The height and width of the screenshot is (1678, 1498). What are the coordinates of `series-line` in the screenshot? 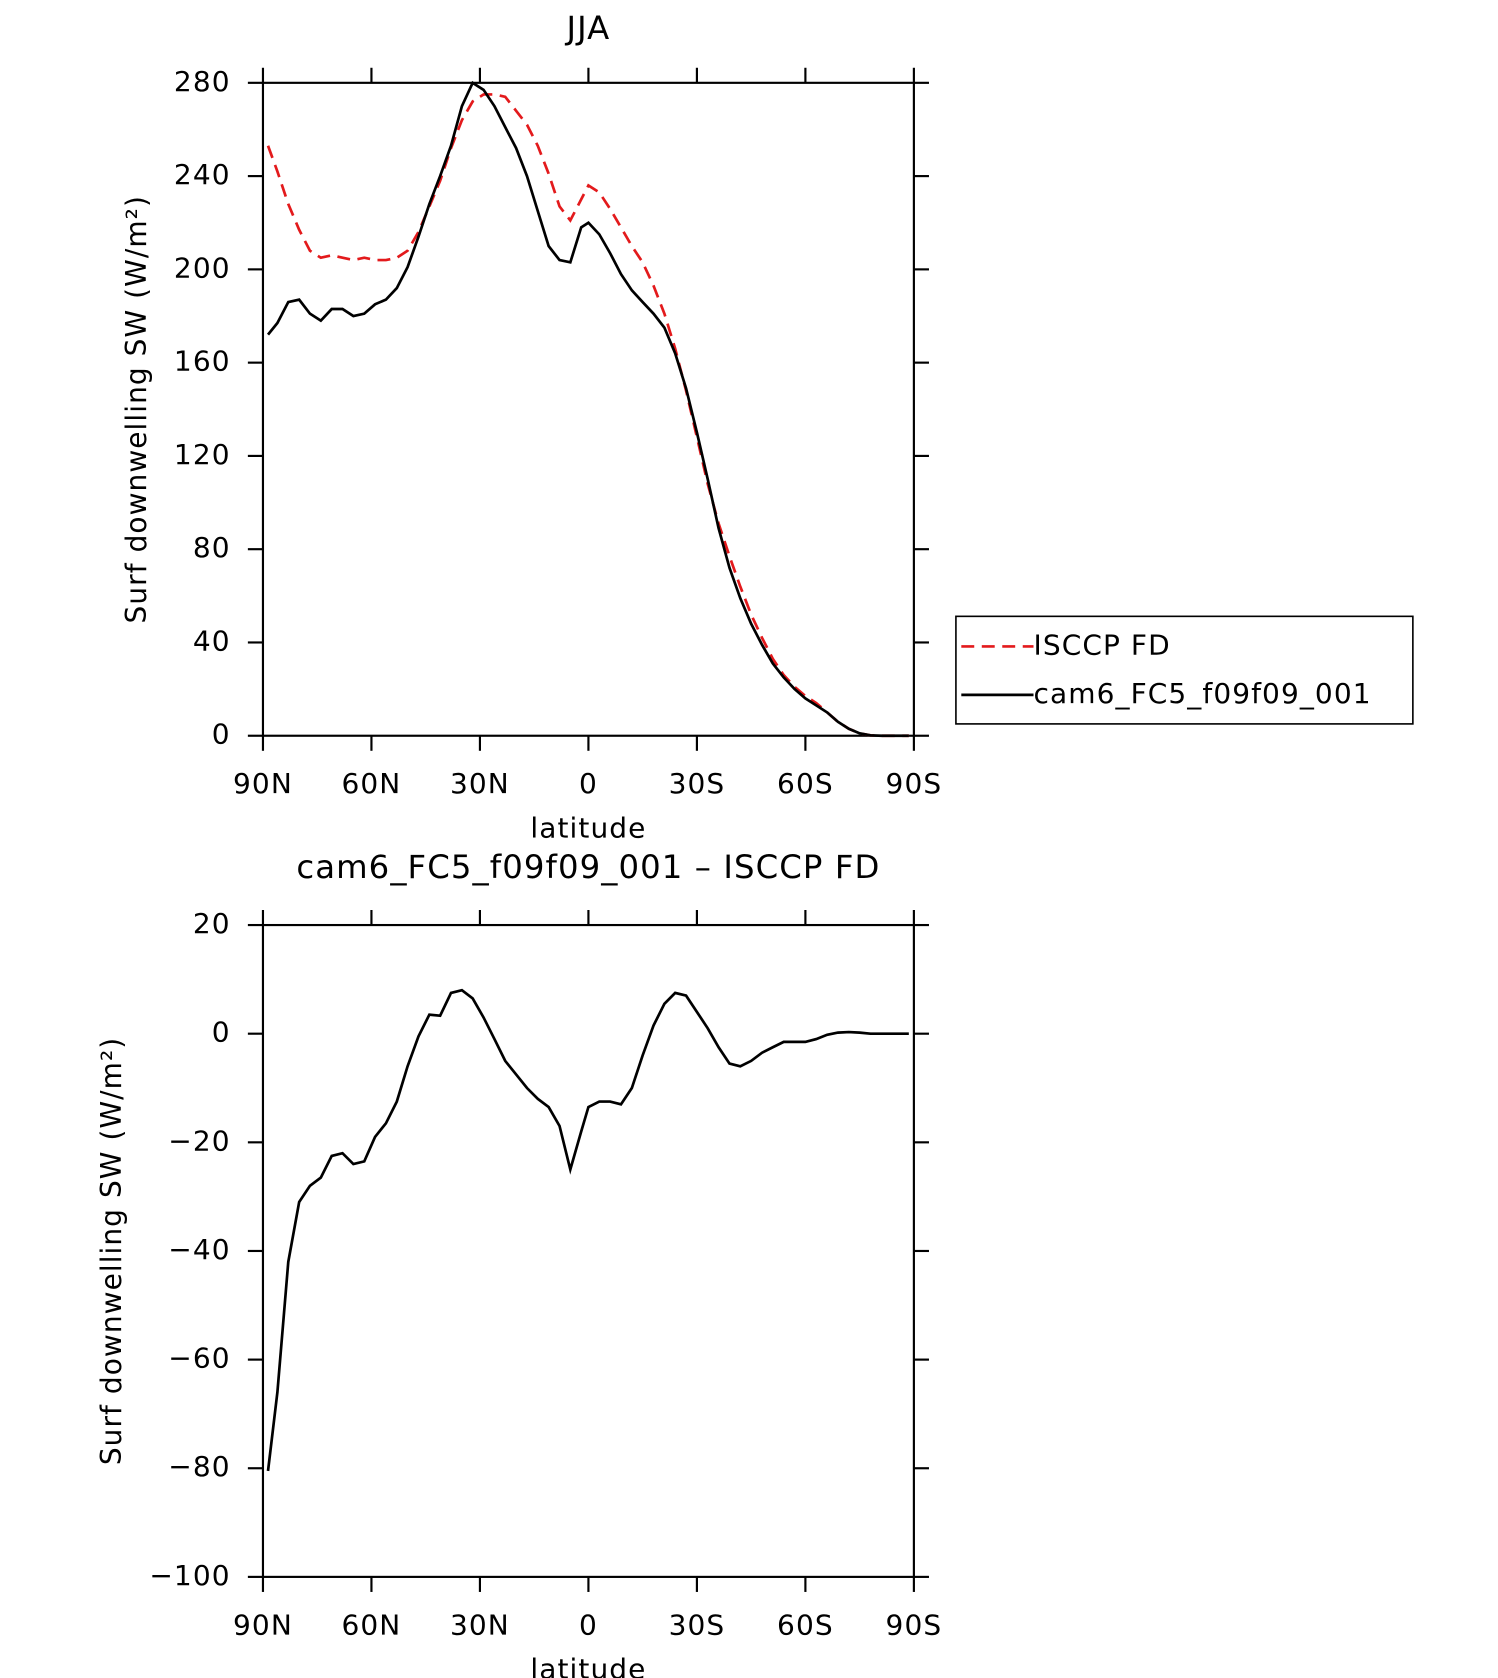 It's located at (587, 1230).